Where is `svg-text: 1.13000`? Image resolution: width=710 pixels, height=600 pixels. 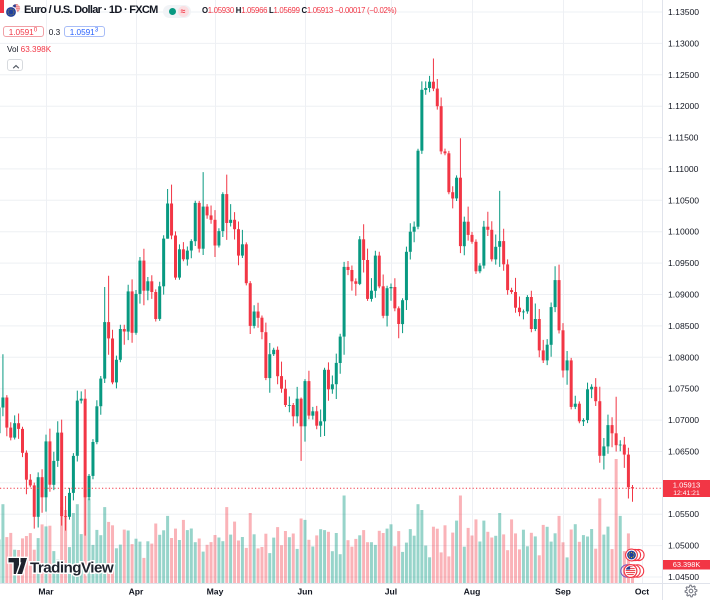
svg-text: 1.13000 is located at coordinates (683, 43).